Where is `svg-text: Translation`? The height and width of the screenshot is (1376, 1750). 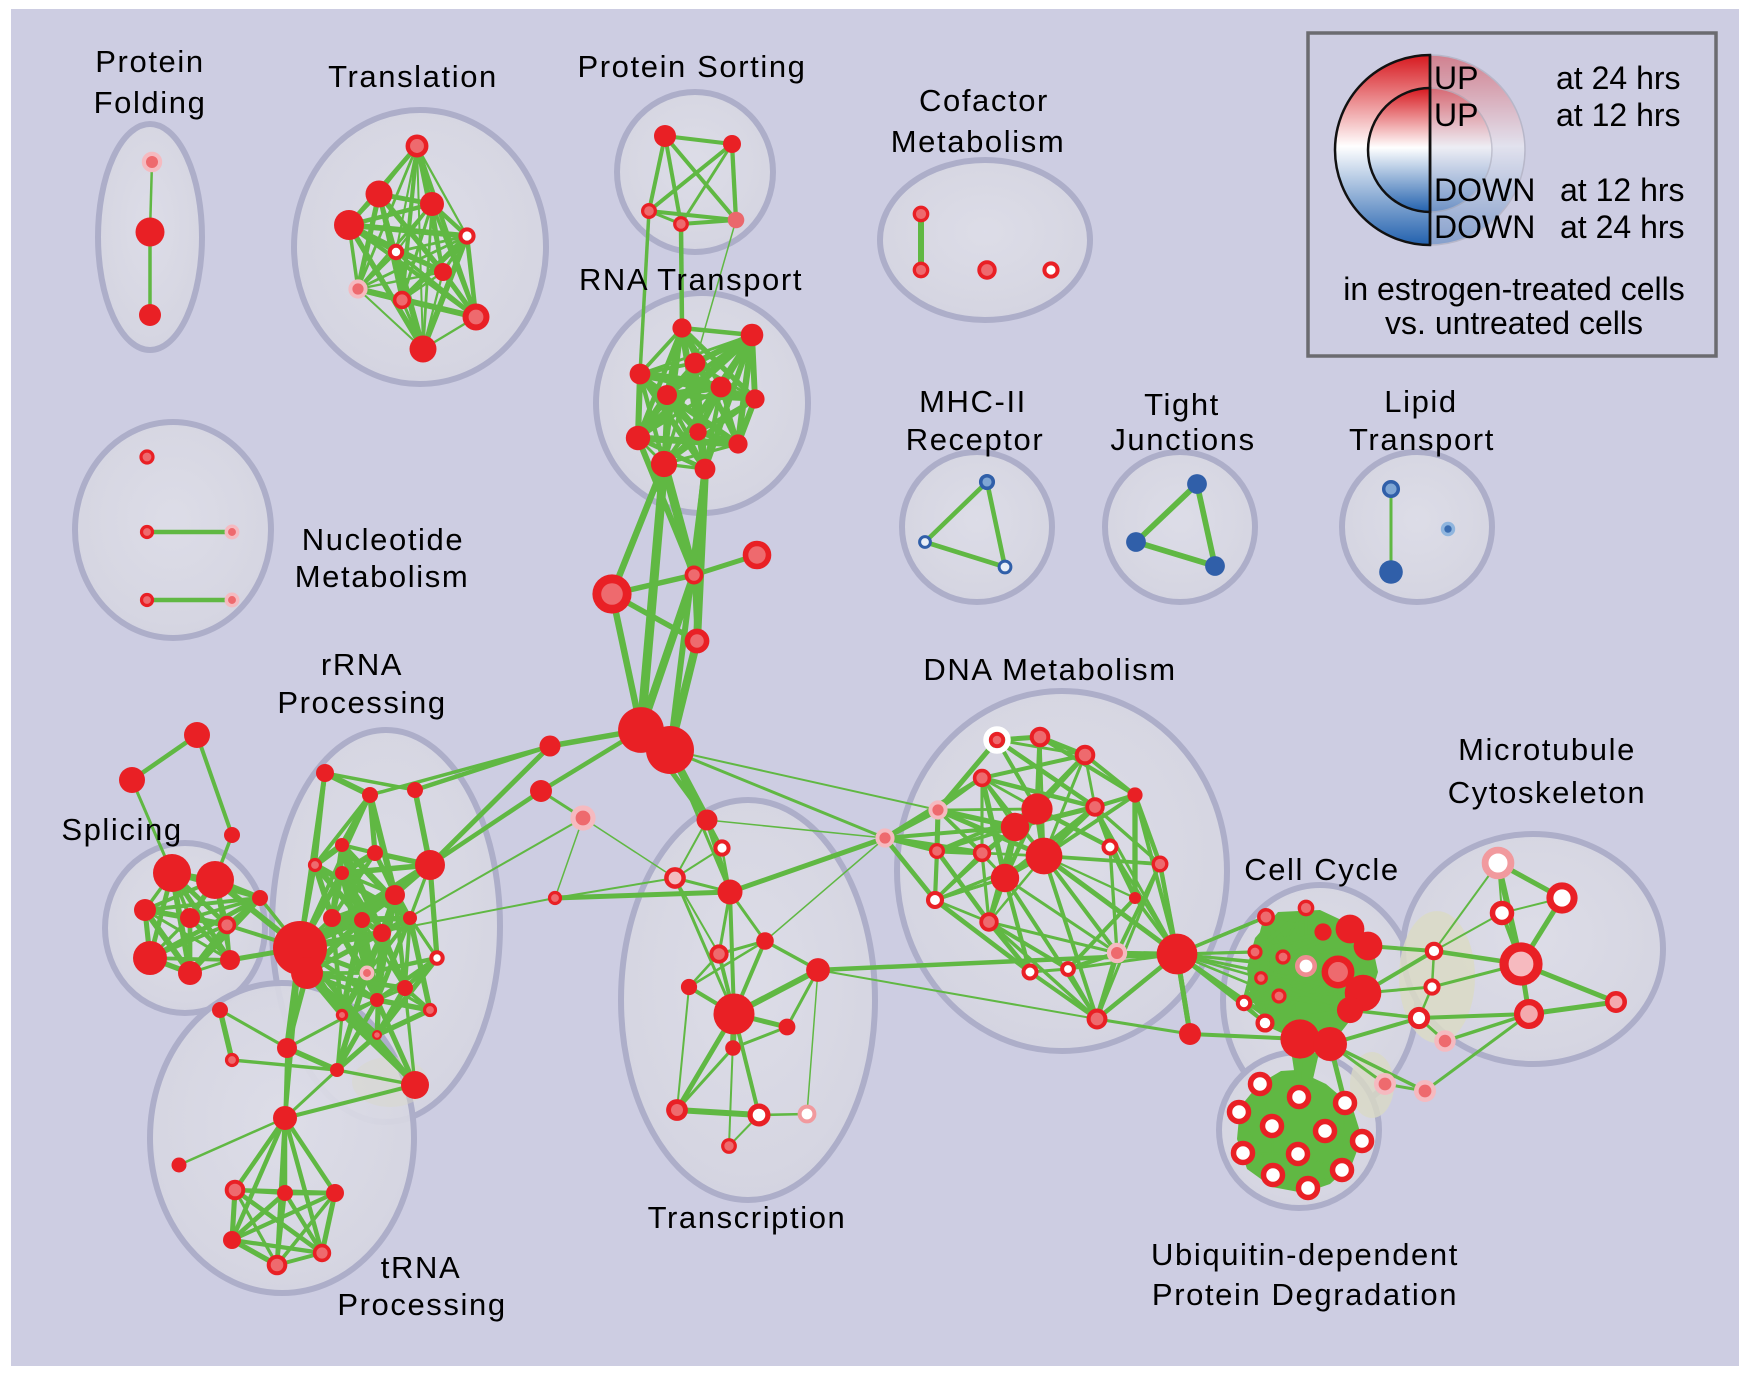
svg-text: Translation is located at coordinates (413, 76).